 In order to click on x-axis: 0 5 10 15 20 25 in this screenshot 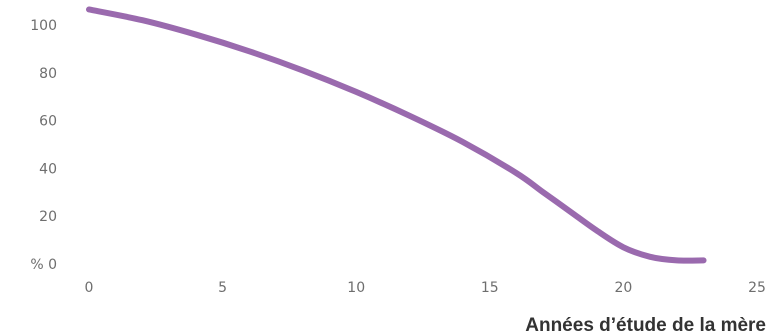, I will do `click(425, 288)`.